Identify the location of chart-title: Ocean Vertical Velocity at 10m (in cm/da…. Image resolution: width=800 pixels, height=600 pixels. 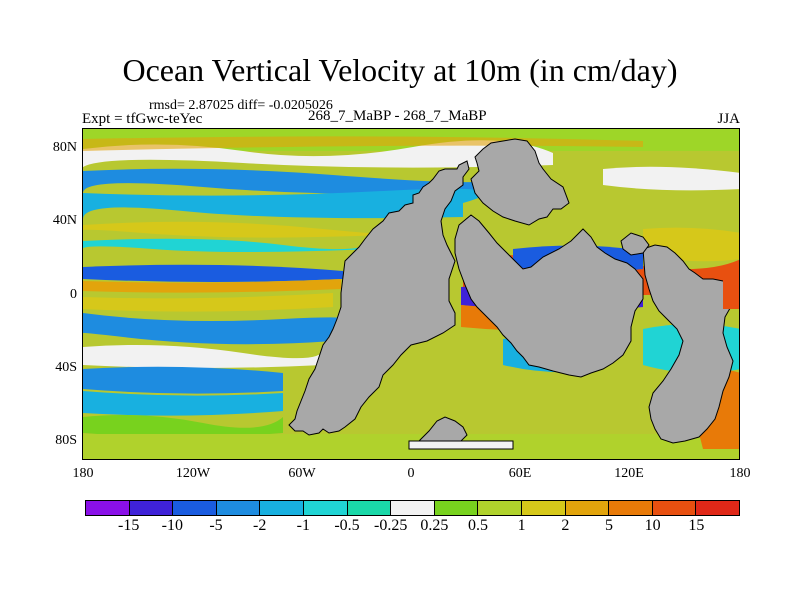
(400, 70).